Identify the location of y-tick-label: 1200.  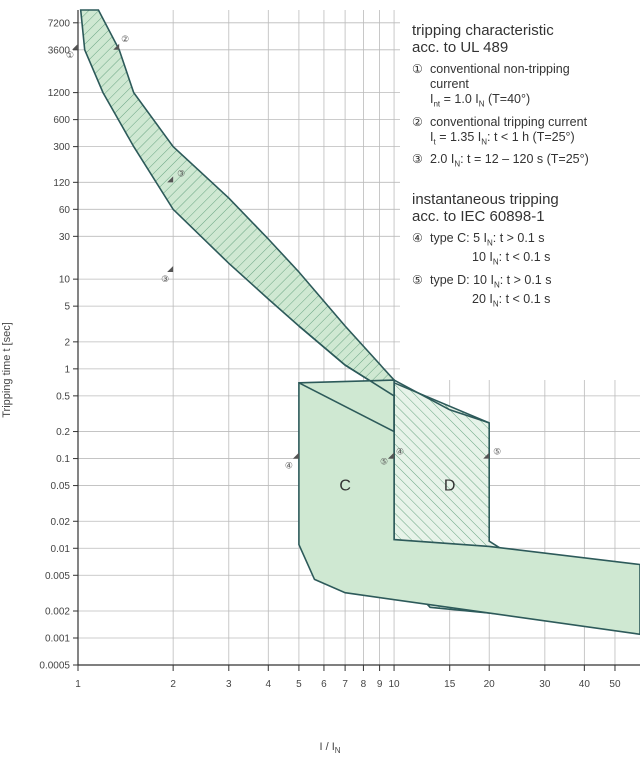
(59, 93).